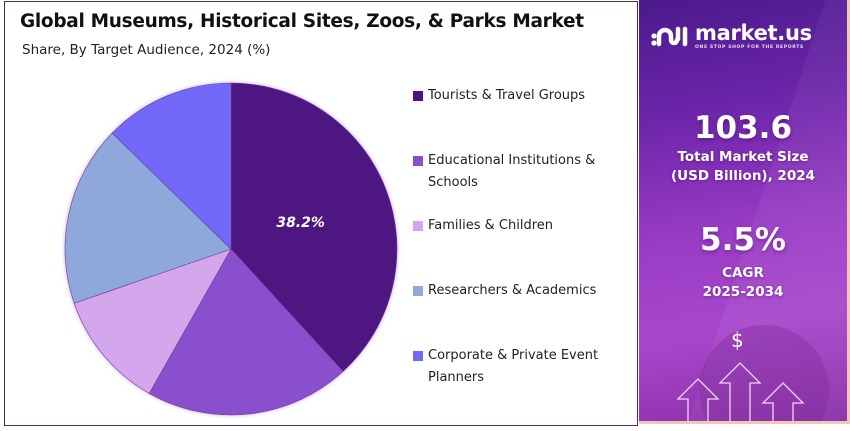 The width and height of the screenshot is (850, 431). What do you see at coordinates (525, 172) in the screenshot?
I see `legend-item-educational: Educational Institutions & Schools` at bounding box center [525, 172].